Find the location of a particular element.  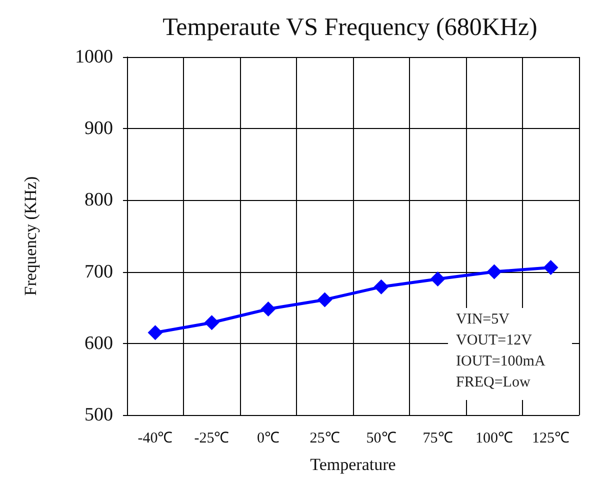

x-tick-label: -25℃ is located at coordinates (212, 438).